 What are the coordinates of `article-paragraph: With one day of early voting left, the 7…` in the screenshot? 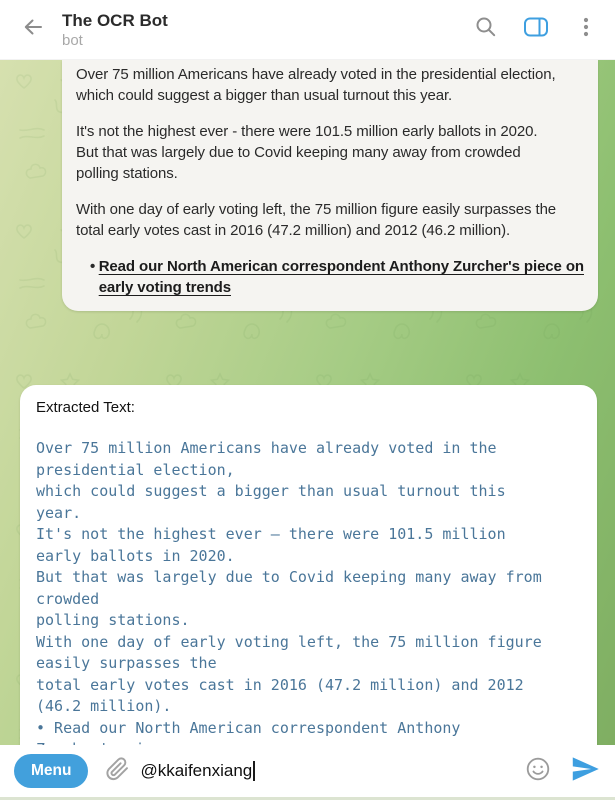 It's located at (330, 220).